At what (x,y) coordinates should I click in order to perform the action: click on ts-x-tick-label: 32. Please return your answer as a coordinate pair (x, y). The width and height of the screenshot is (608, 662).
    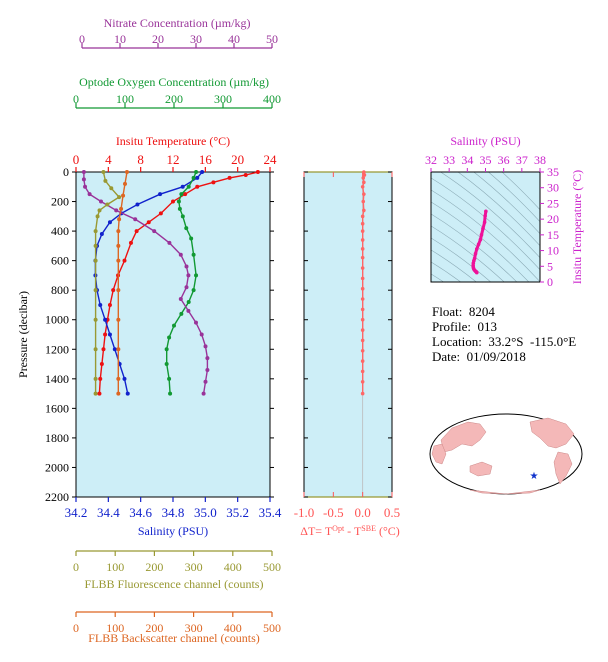
    Looking at the image, I should click on (431, 160).